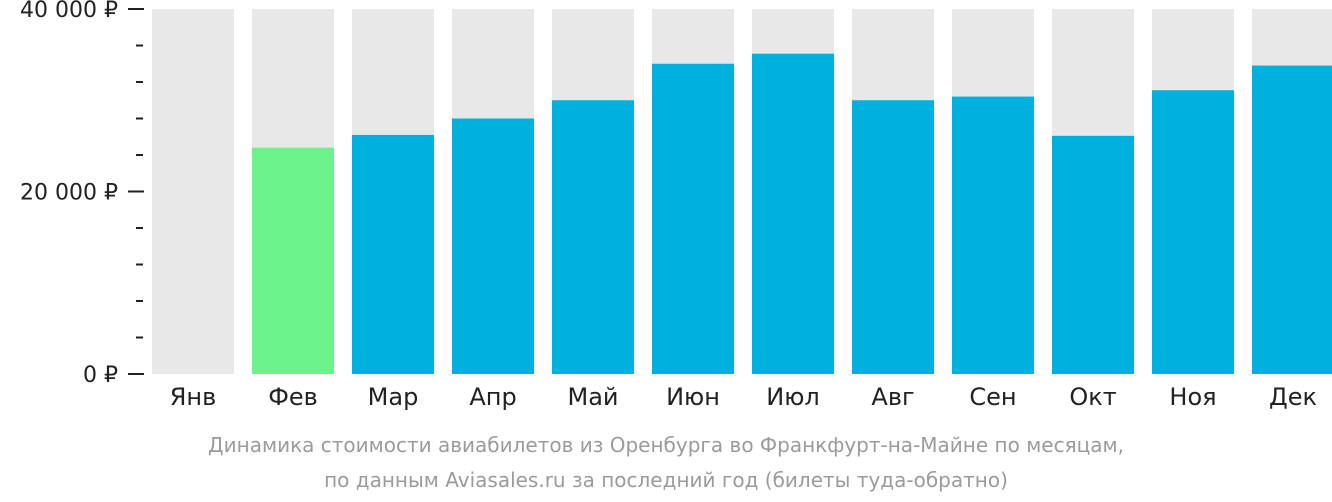 Image resolution: width=1332 pixels, height=502 pixels. I want to click on x-tick-label: Апр, so click(492, 397).